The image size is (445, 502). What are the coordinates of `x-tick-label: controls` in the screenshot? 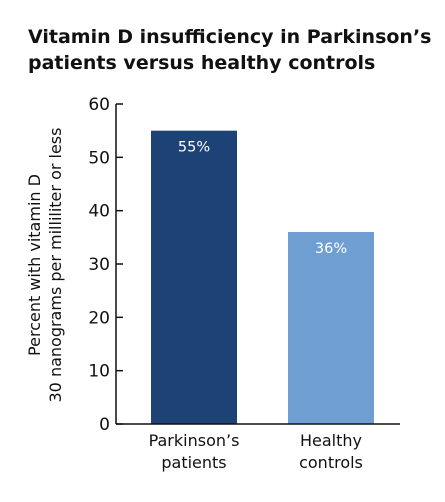 It's located at (331, 462).